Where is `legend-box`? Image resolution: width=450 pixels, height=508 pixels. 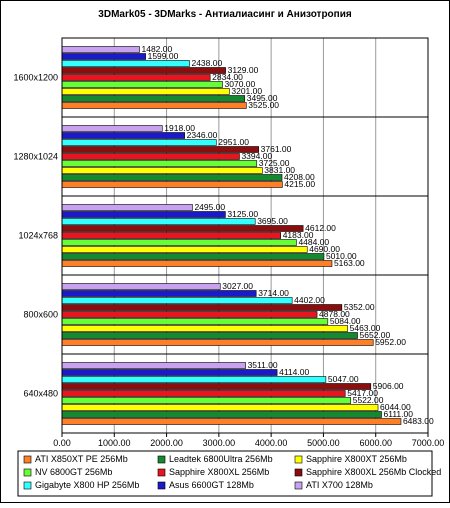 legend-box is located at coordinates (225, 473).